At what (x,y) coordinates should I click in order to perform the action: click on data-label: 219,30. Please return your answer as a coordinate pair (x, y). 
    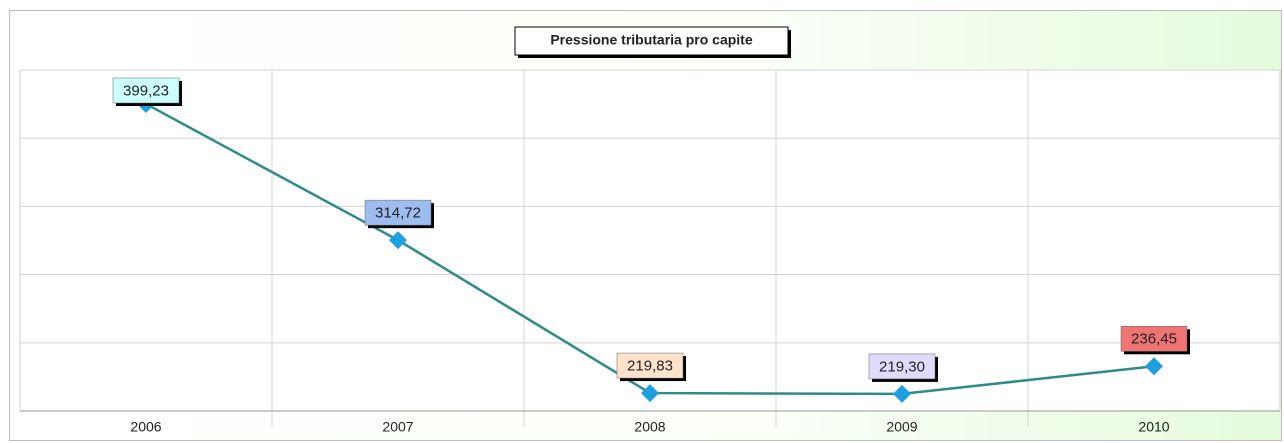
    Looking at the image, I should click on (902, 366).